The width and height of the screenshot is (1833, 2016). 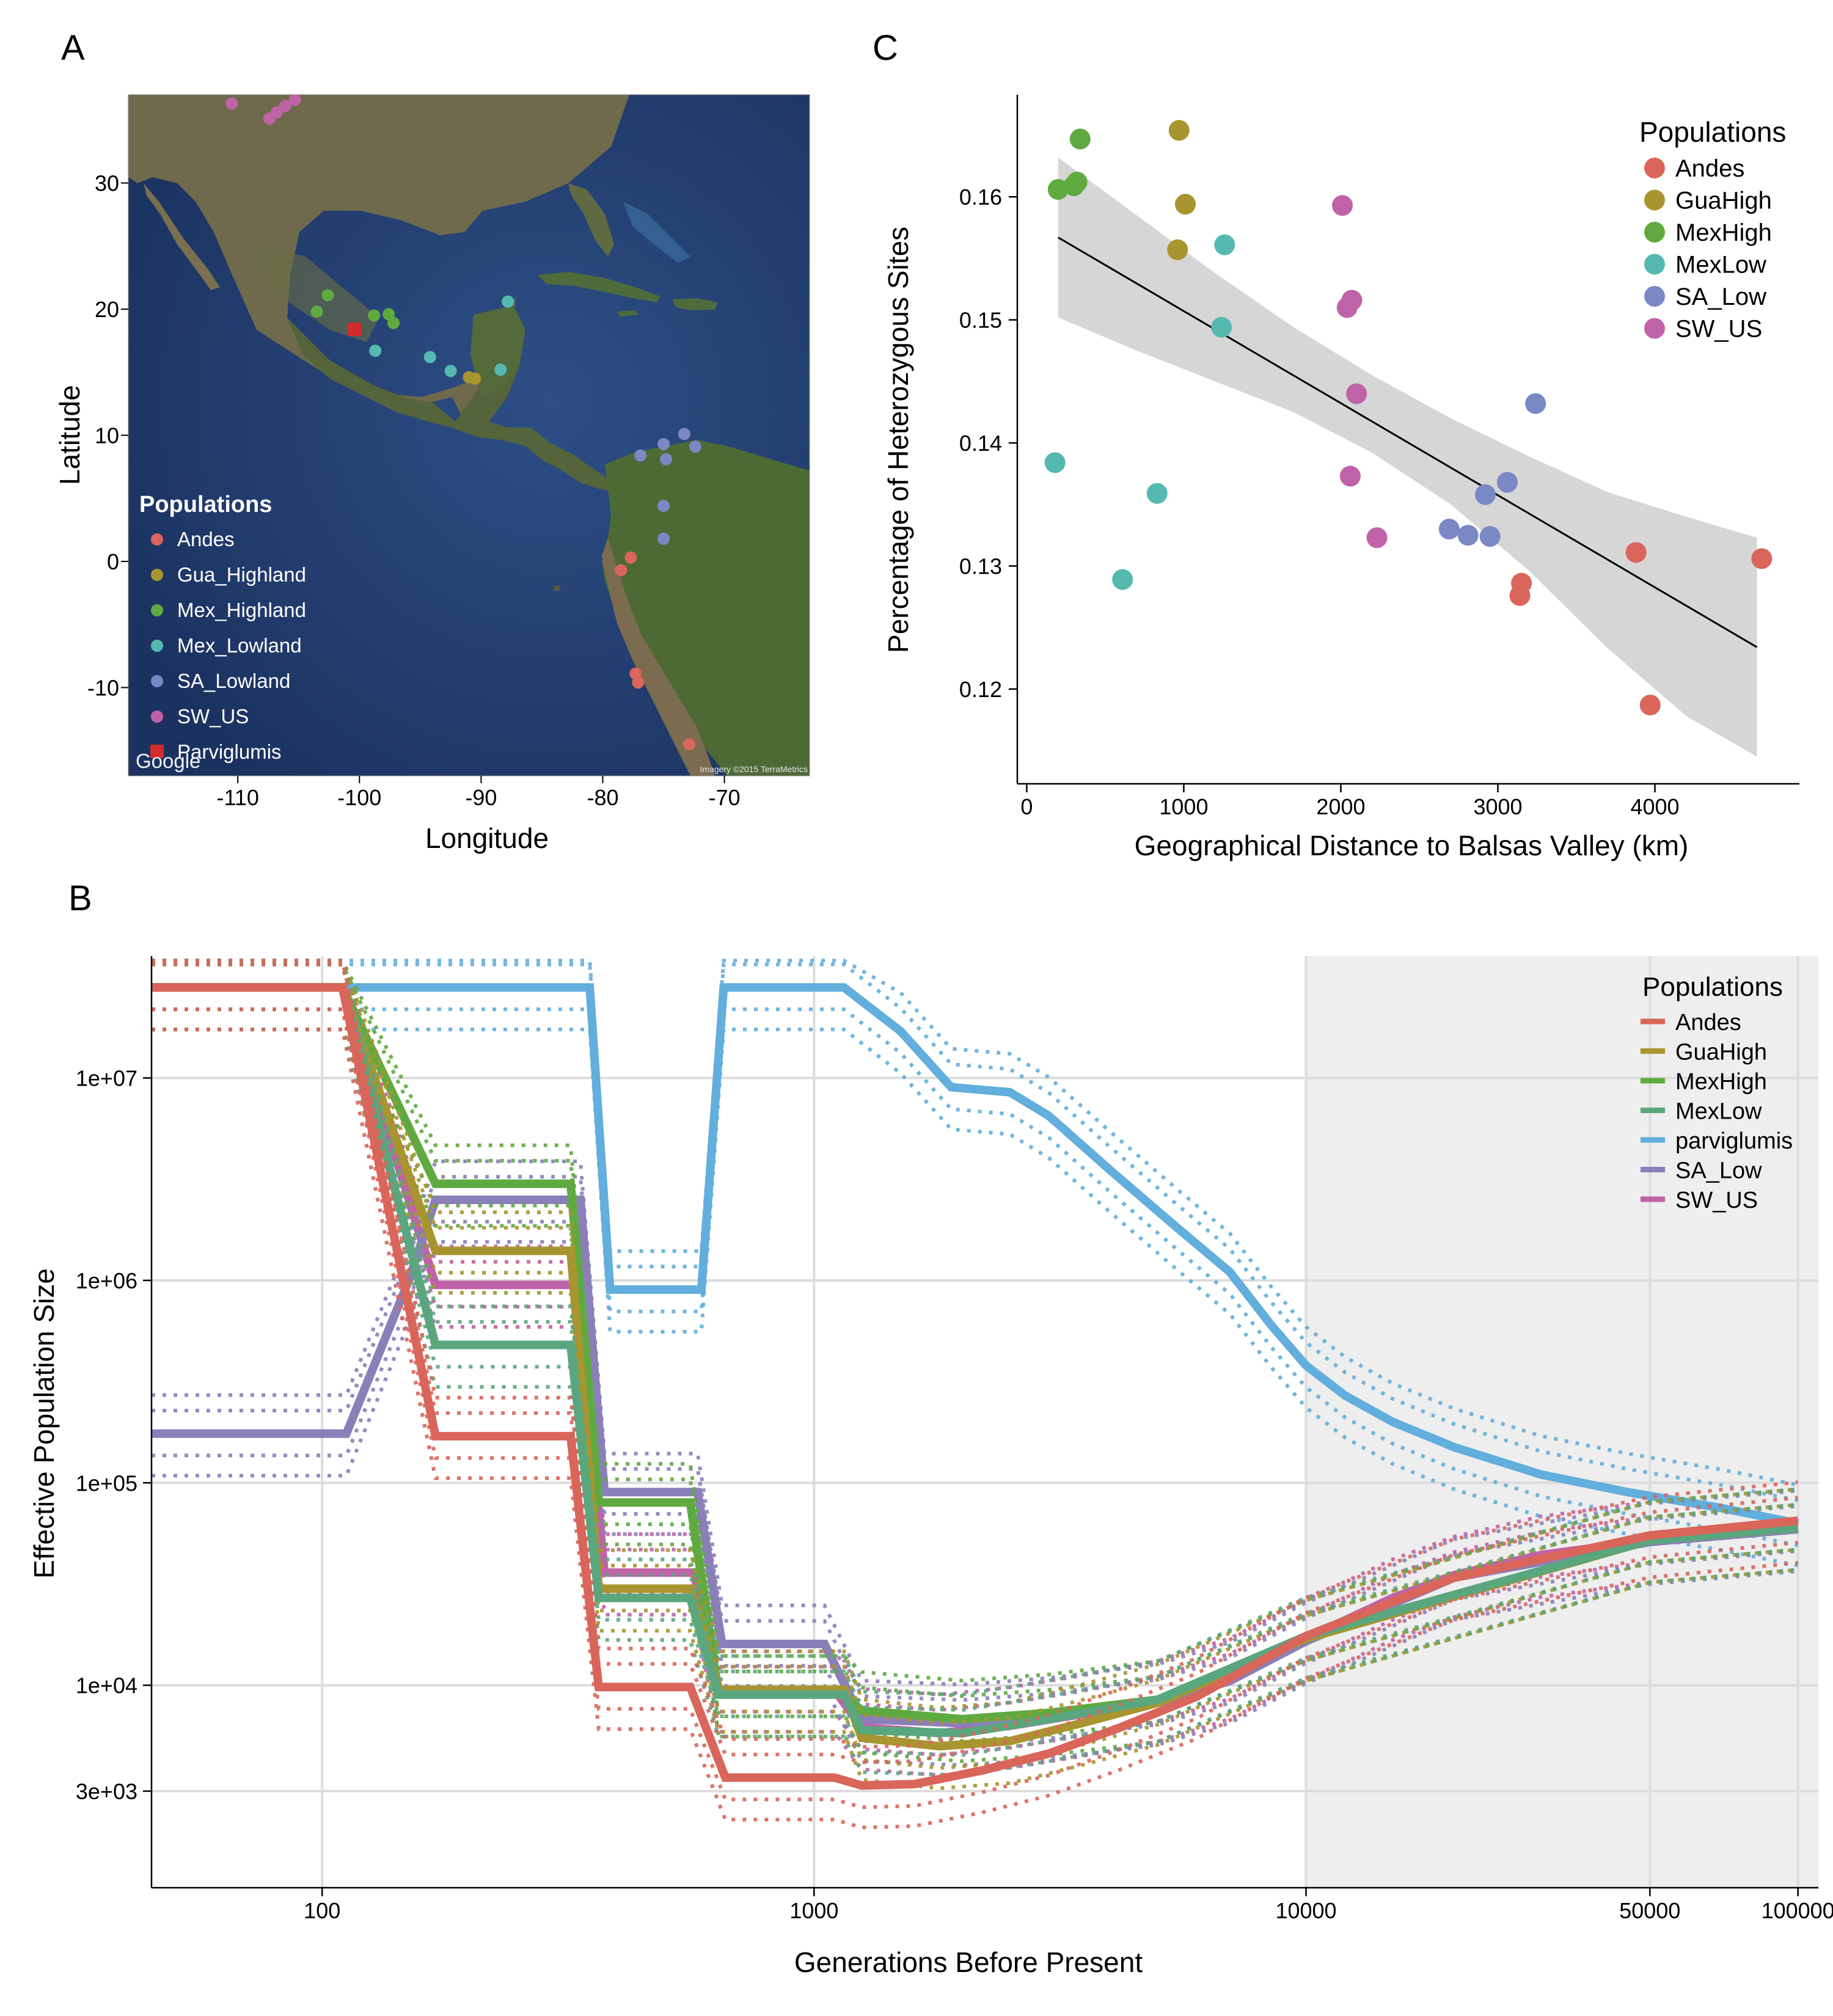 I want to click on line-chart-y-tick-label: 1e+05, so click(x=106, y=1483).